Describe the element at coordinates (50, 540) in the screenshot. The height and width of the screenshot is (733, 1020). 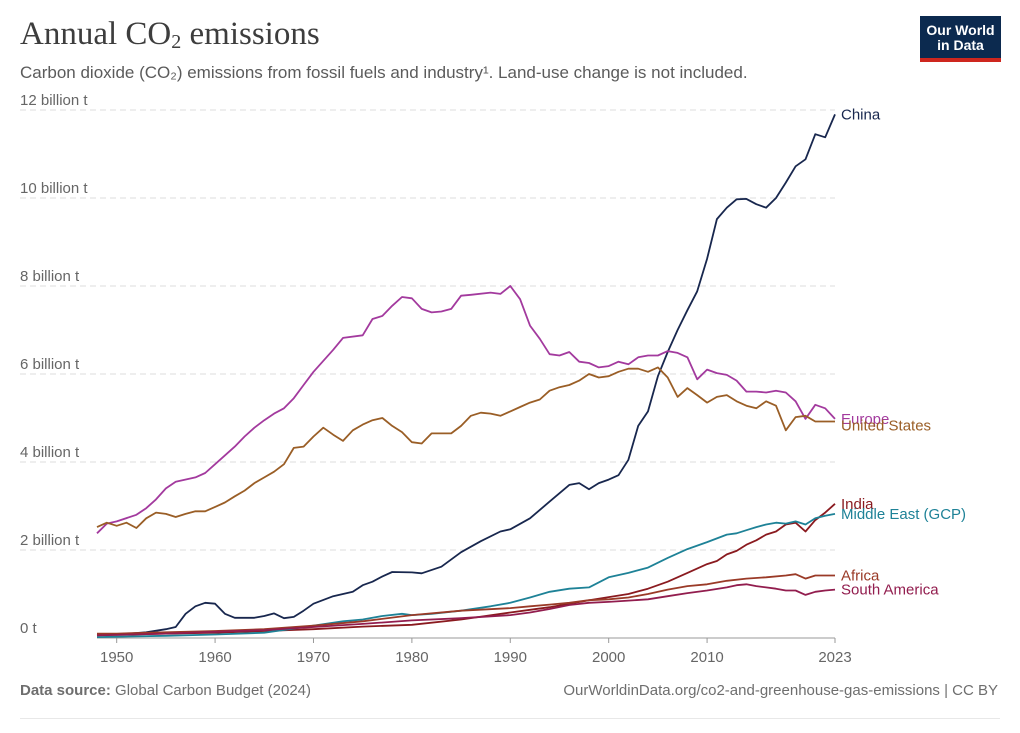
I see `y-tick-label: 2 billion t` at that location.